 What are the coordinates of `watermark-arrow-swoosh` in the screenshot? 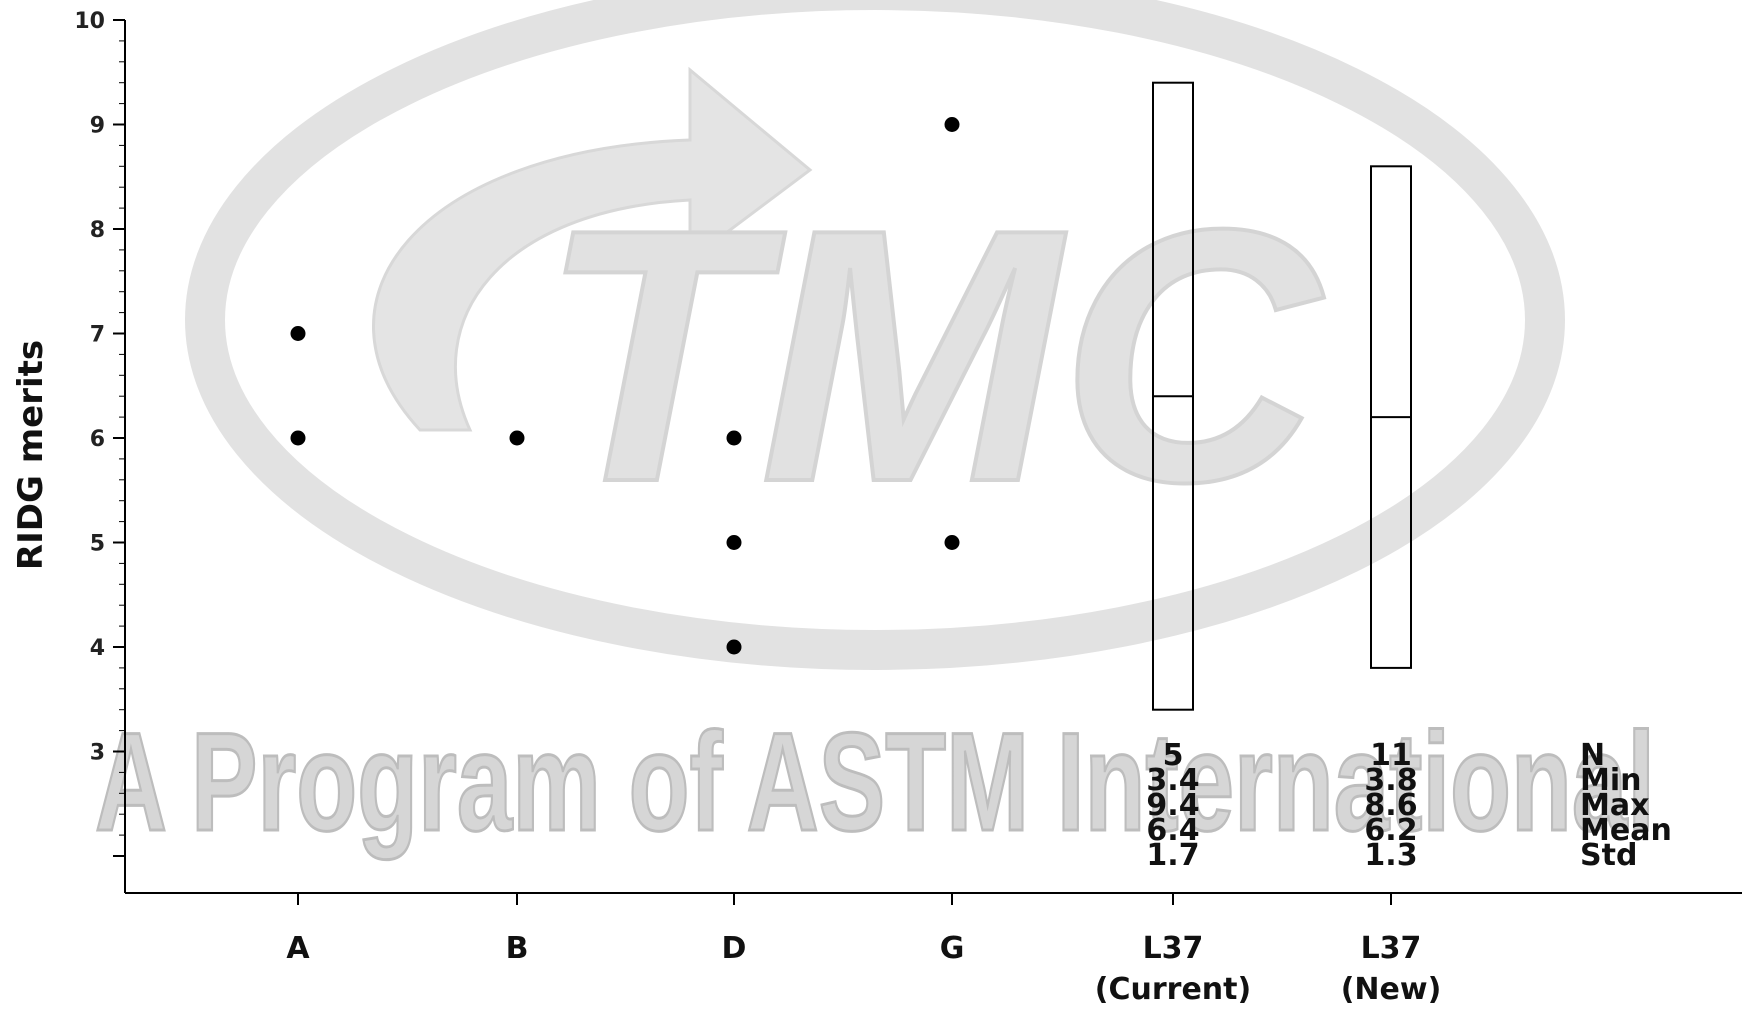 It's located at (592, 249).